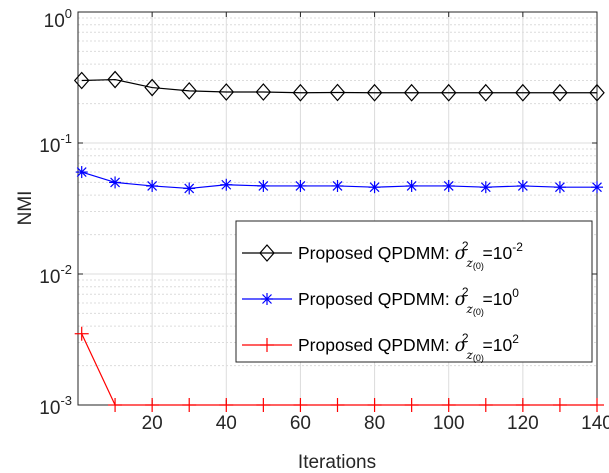 This screenshot has height=473, width=609. What do you see at coordinates (55, 406) in the screenshot?
I see `y-tick-label: 10⁻³` at bounding box center [55, 406].